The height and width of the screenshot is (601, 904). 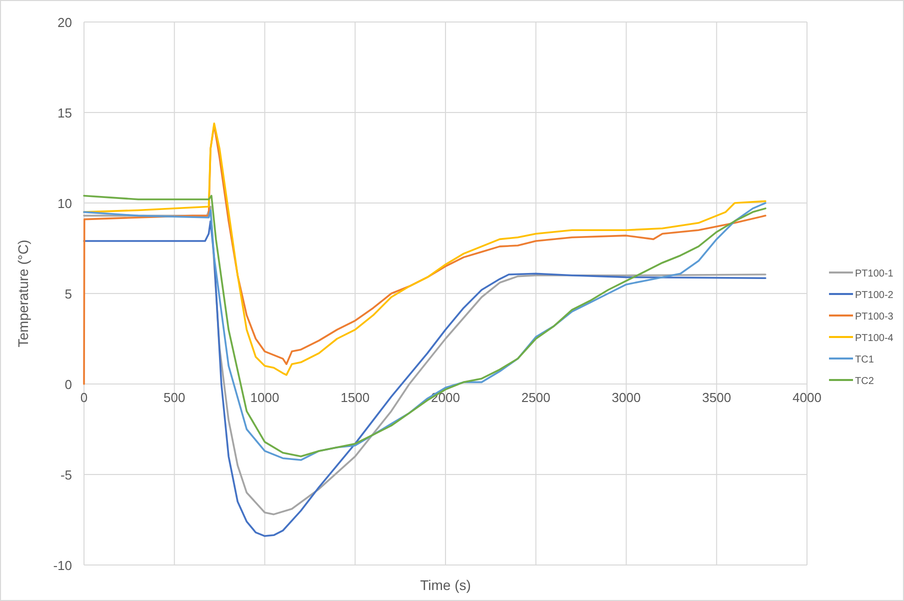 I want to click on x-tick-label: 3000, so click(x=626, y=397).